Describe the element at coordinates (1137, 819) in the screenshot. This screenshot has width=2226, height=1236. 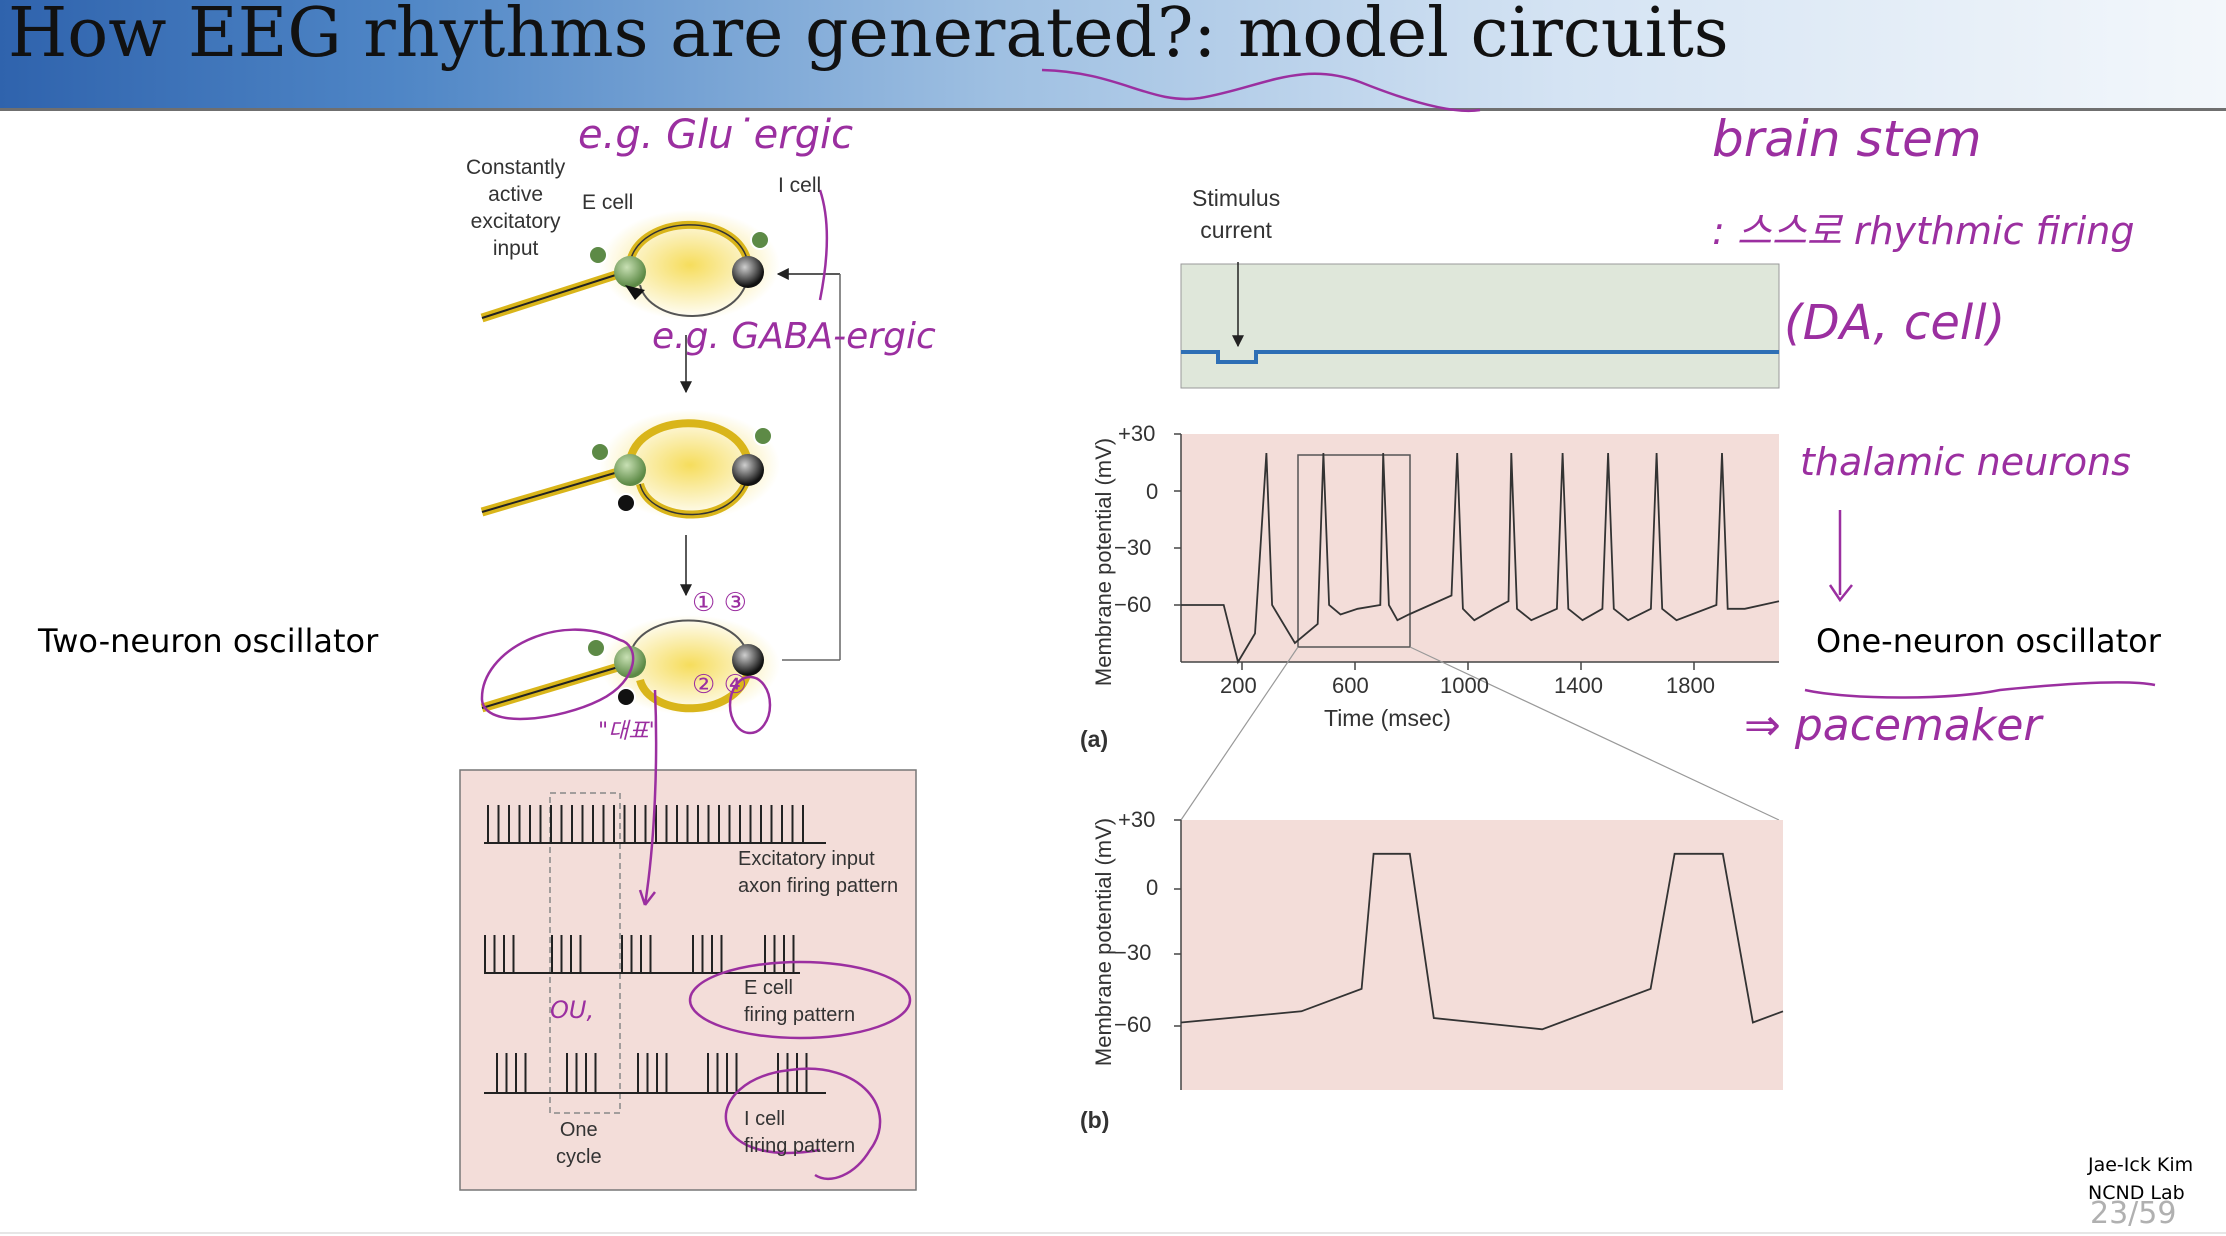
I see `chart-b-ytick-30: +30` at that location.